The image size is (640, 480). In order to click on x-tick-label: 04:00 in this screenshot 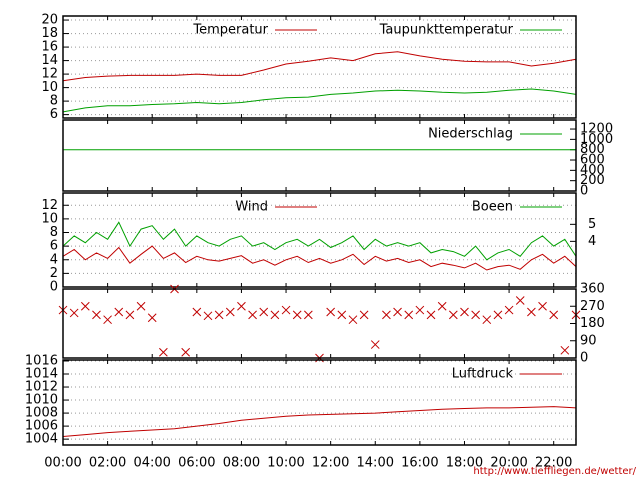, I will do `click(151, 463)`.